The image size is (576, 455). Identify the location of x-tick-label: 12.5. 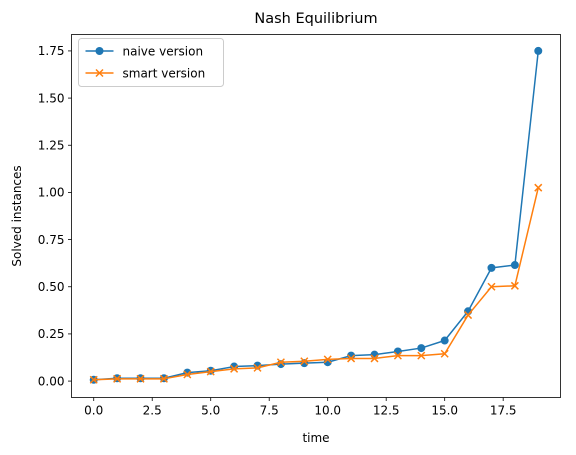
(386, 411).